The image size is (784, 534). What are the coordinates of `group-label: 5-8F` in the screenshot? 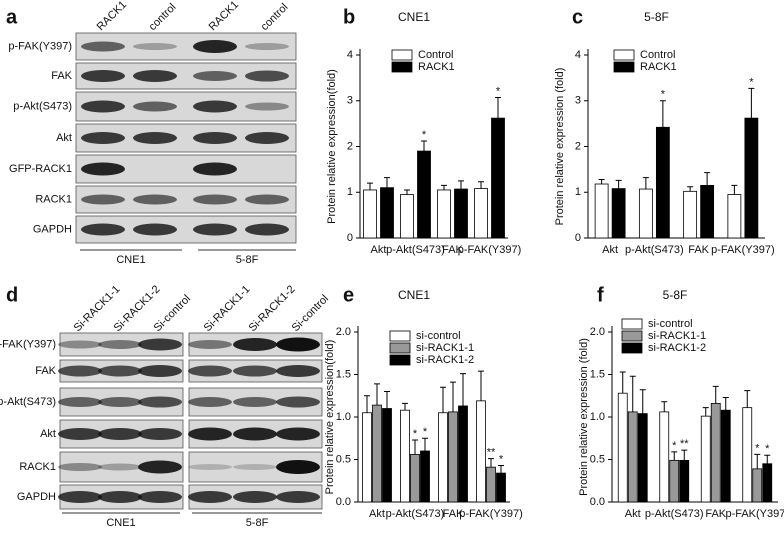 It's located at (247, 260).